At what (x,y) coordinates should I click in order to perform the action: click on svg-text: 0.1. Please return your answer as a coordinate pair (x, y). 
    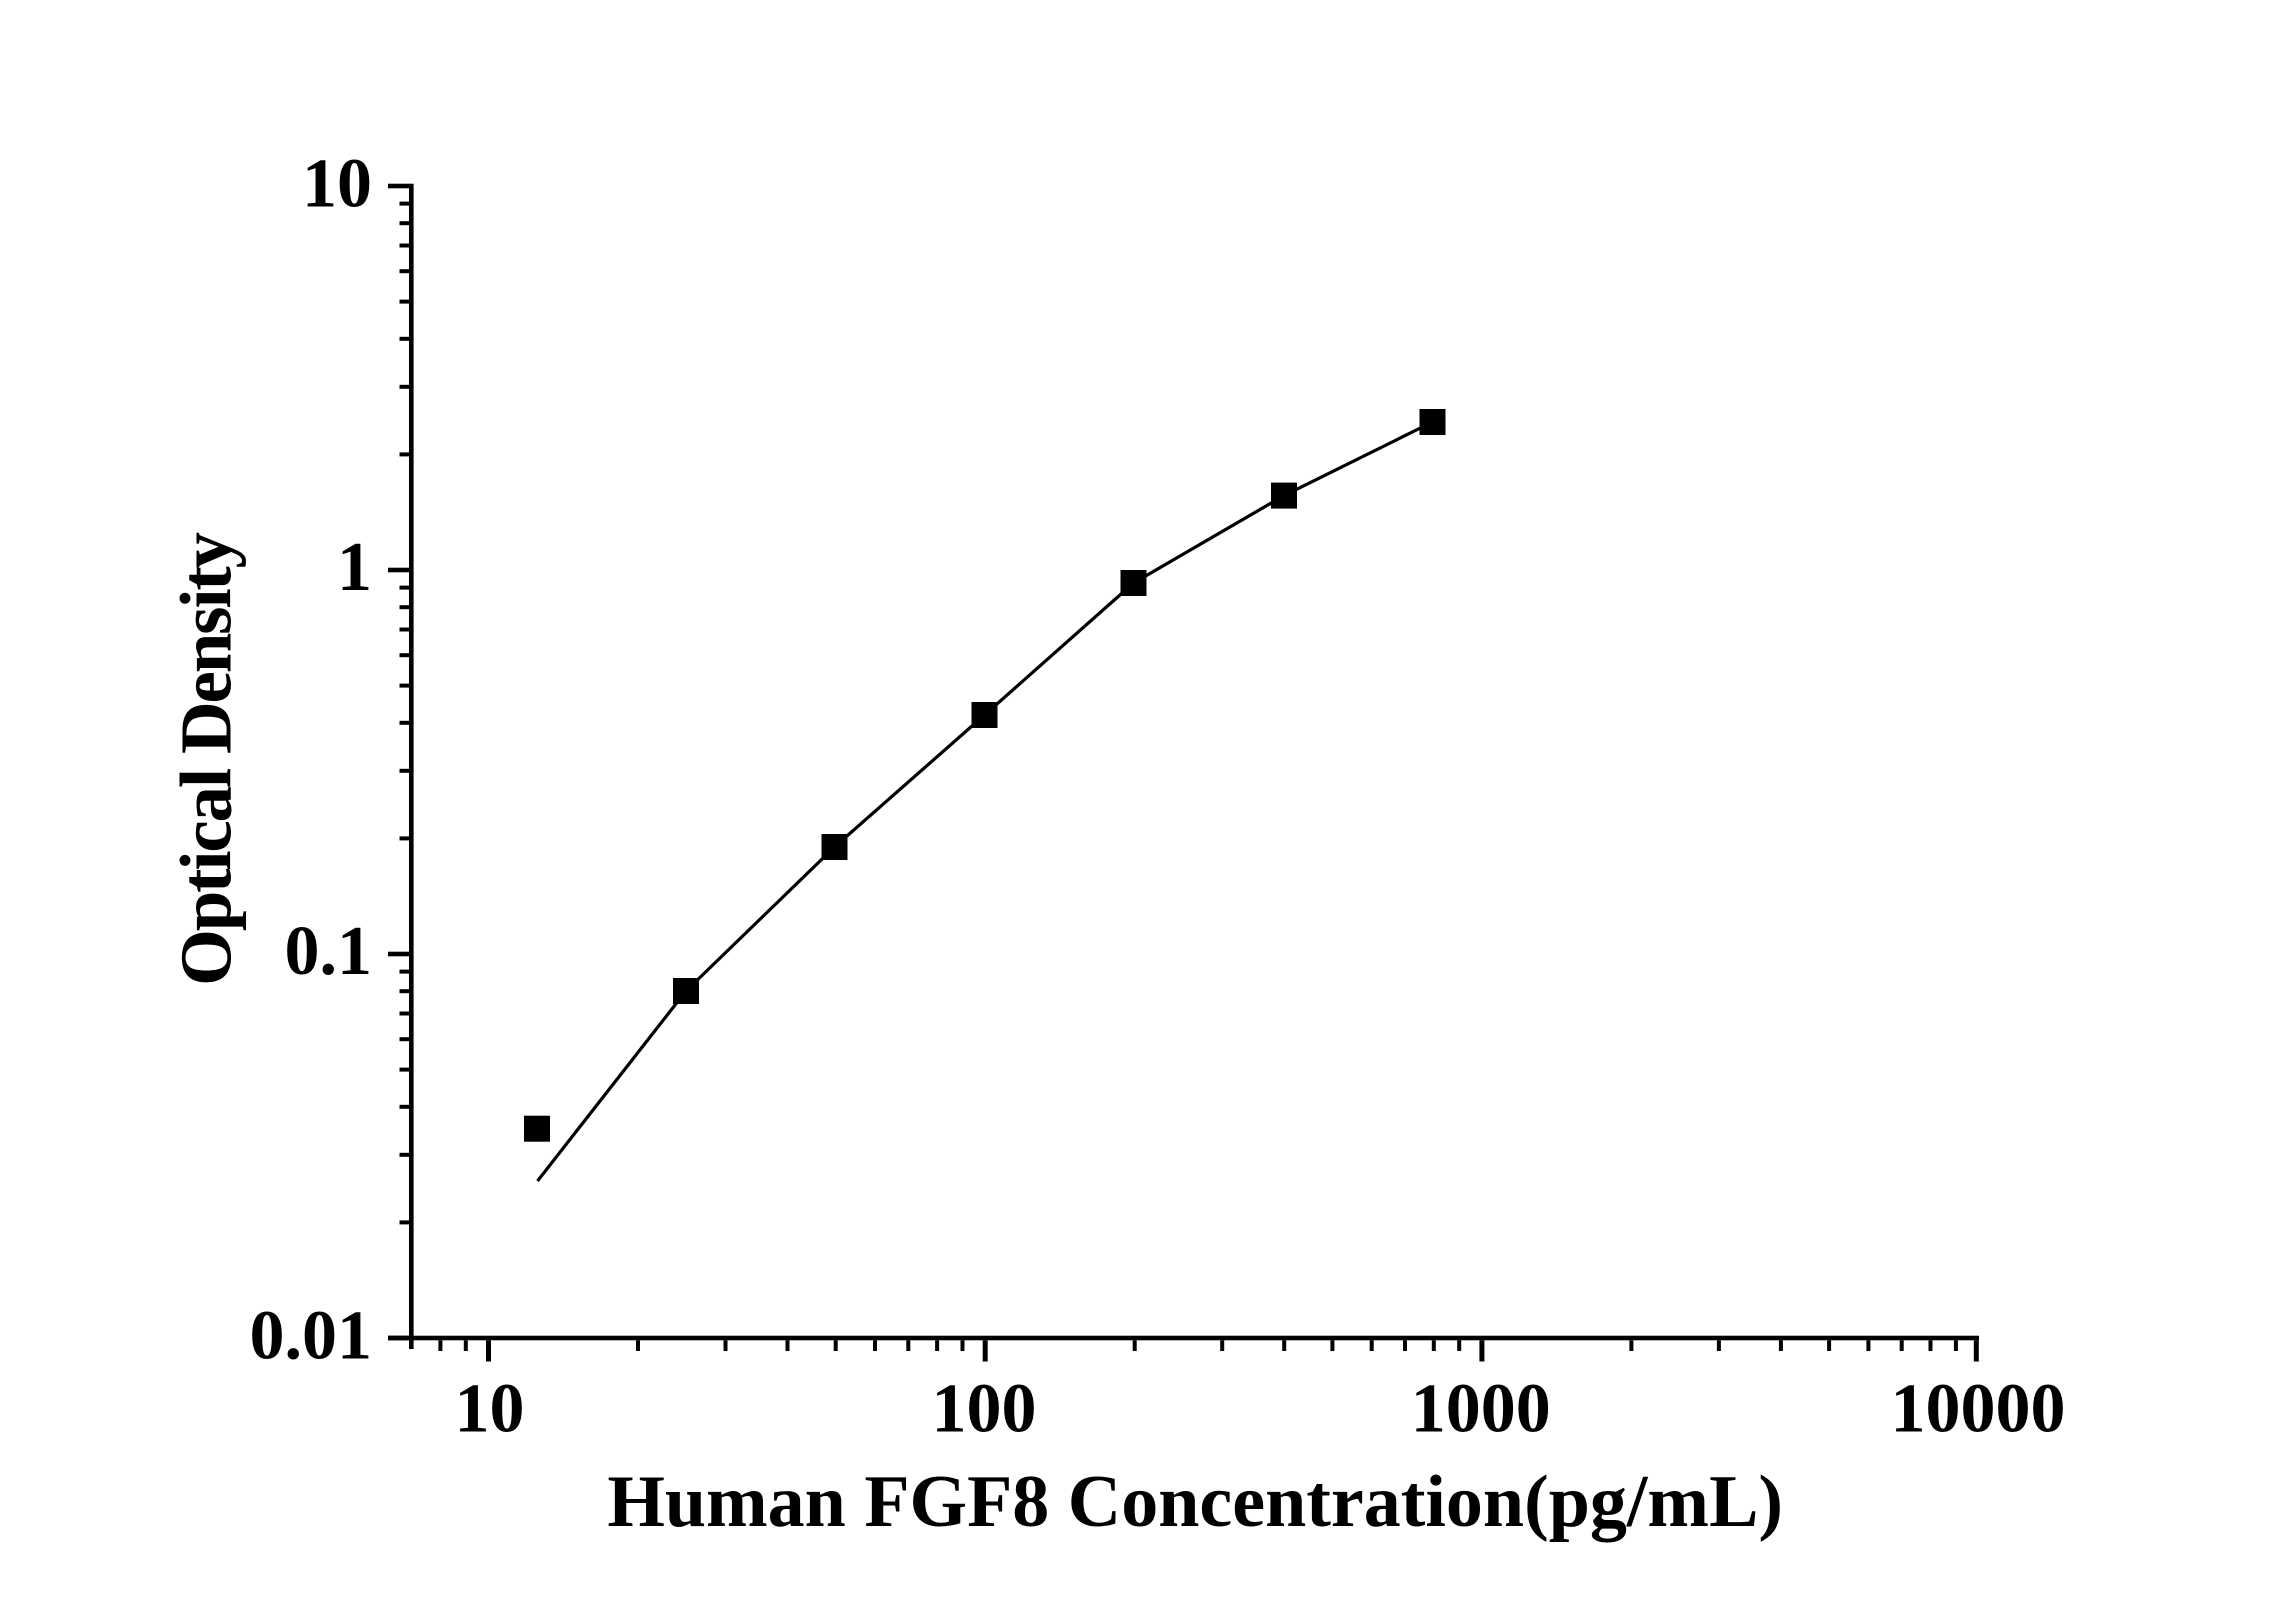
    Looking at the image, I should click on (329, 951).